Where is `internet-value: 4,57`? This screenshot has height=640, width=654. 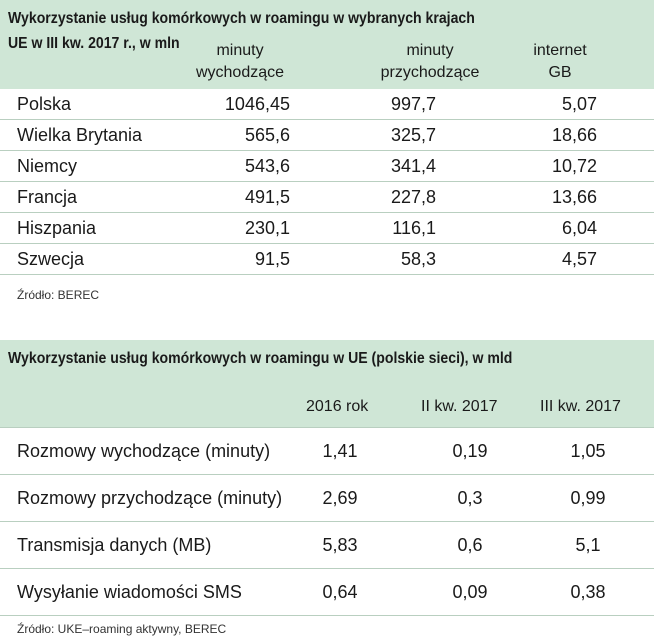 internet-value: 4,57 is located at coordinates (579, 259).